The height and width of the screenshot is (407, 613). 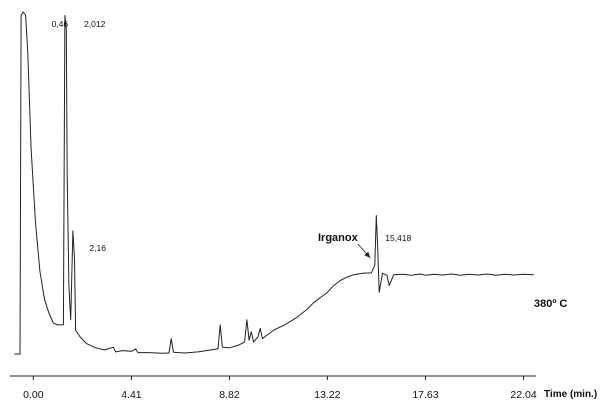 What do you see at coordinates (550, 304) in the screenshot?
I see `temperature-annotation: 380º C` at bounding box center [550, 304].